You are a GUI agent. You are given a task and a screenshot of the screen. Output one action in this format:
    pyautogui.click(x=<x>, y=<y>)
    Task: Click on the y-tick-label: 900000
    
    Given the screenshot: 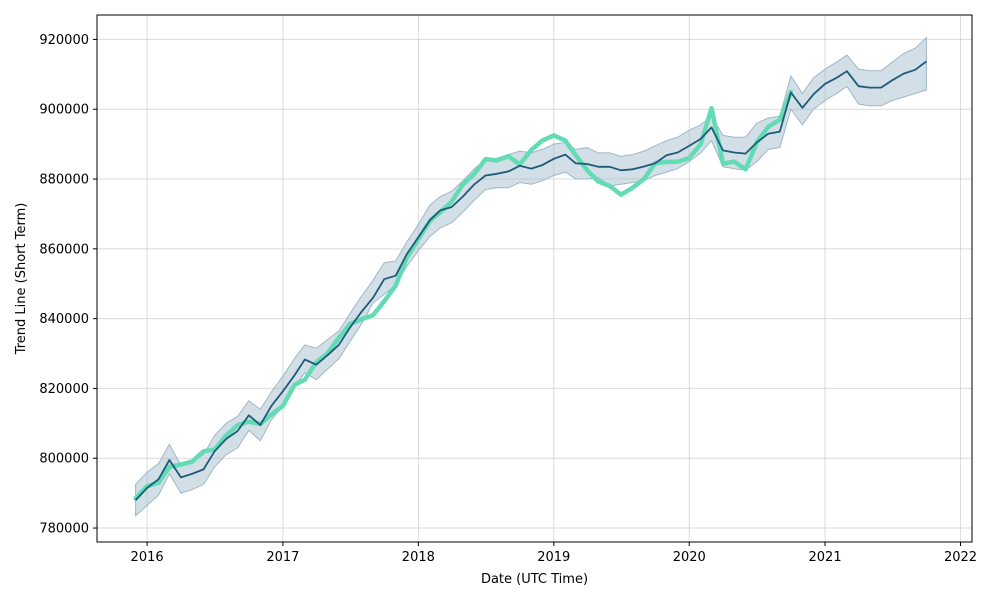 What is the action you would take?
    pyautogui.click(x=64, y=110)
    